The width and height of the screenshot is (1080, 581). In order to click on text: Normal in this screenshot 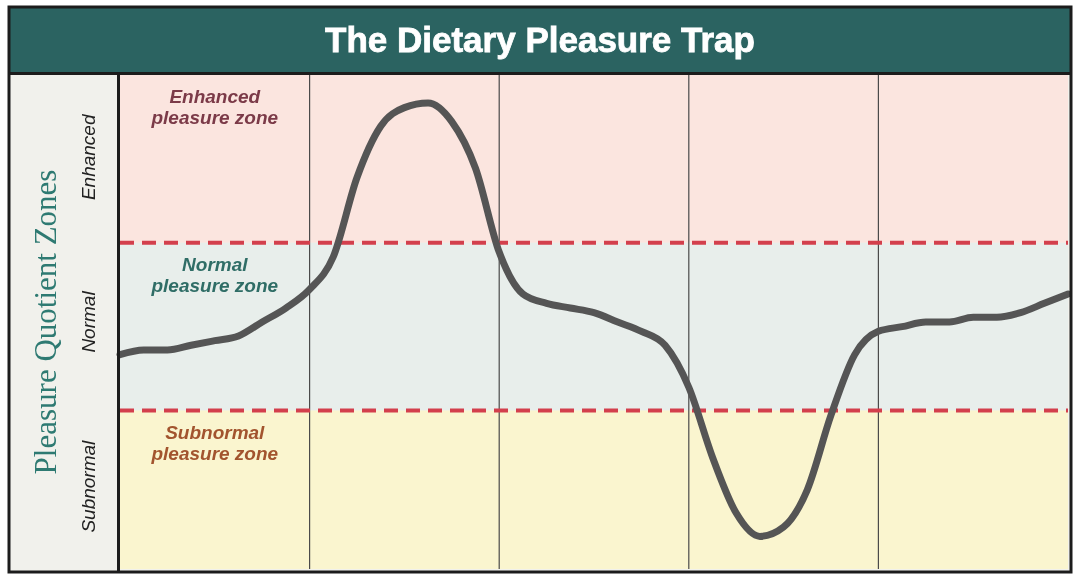, I will do `click(88, 321)`.